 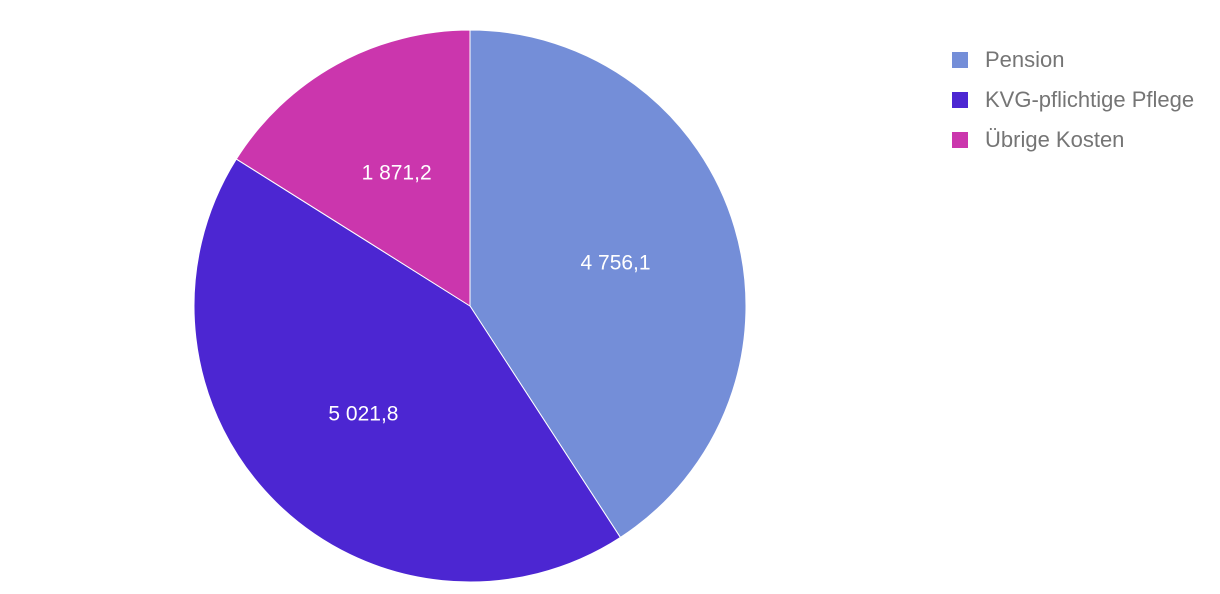 What do you see at coordinates (1073, 60) in the screenshot?
I see `legend-item-pension: Pension` at bounding box center [1073, 60].